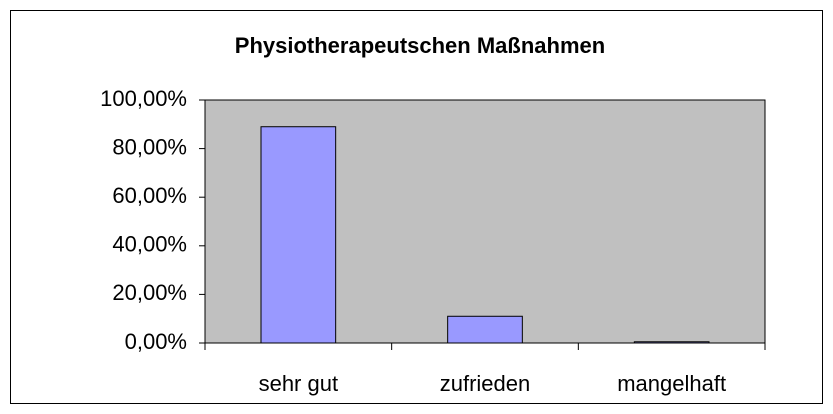  I want to click on chart-title: Physiotherapeutschen Maßnahmen, so click(420, 45).